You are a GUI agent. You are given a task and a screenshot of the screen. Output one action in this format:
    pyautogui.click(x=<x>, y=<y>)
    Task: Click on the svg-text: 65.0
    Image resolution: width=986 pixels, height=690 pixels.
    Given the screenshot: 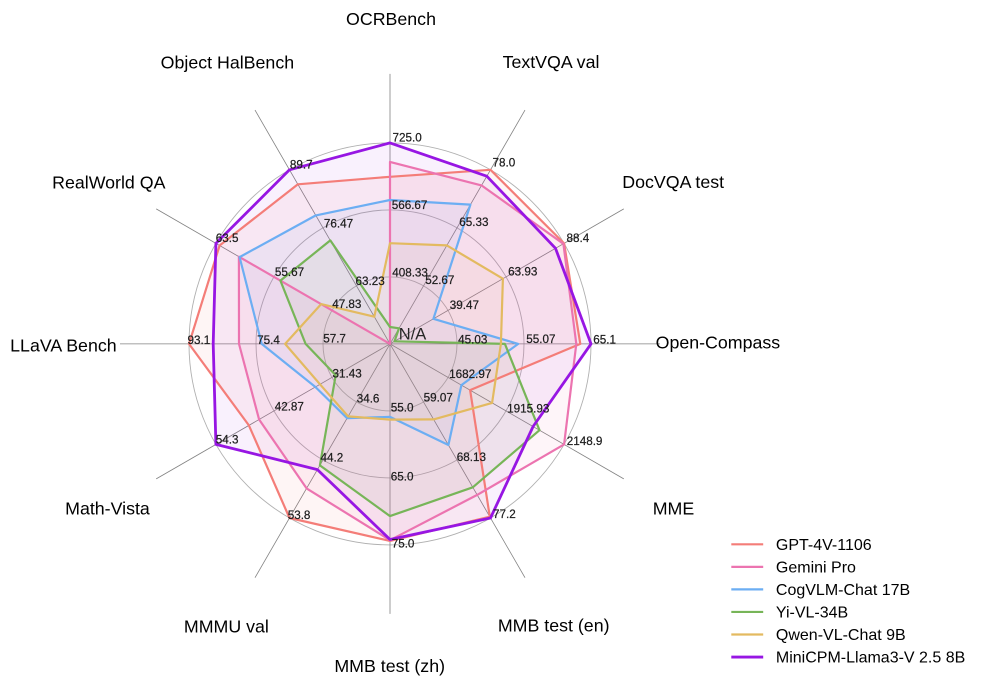 What is the action you would take?
    pyautogui.click(x=402, y=476)
    